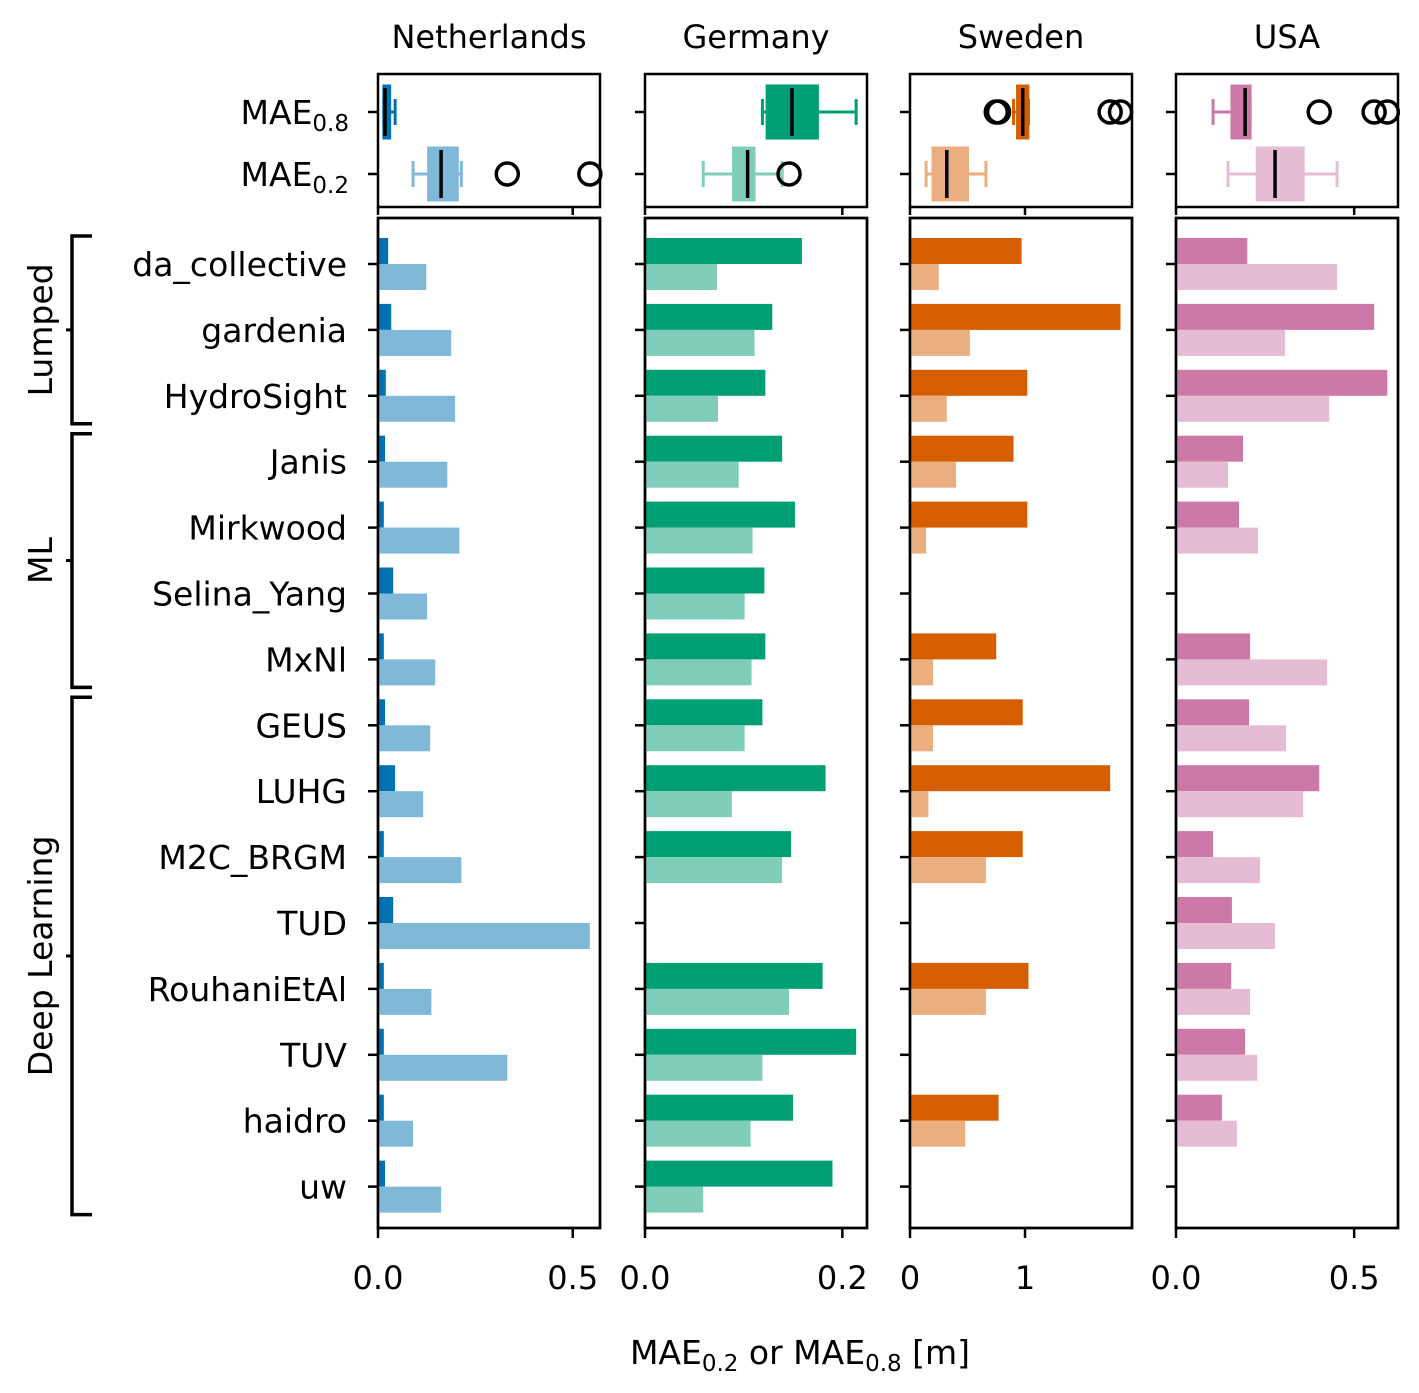 This screenshot has width=1419, height=1393. What do you see at coordinates (295, 1121) in the screenshot?
I see `category-label: haidro` at bounding box center [295, 1121].